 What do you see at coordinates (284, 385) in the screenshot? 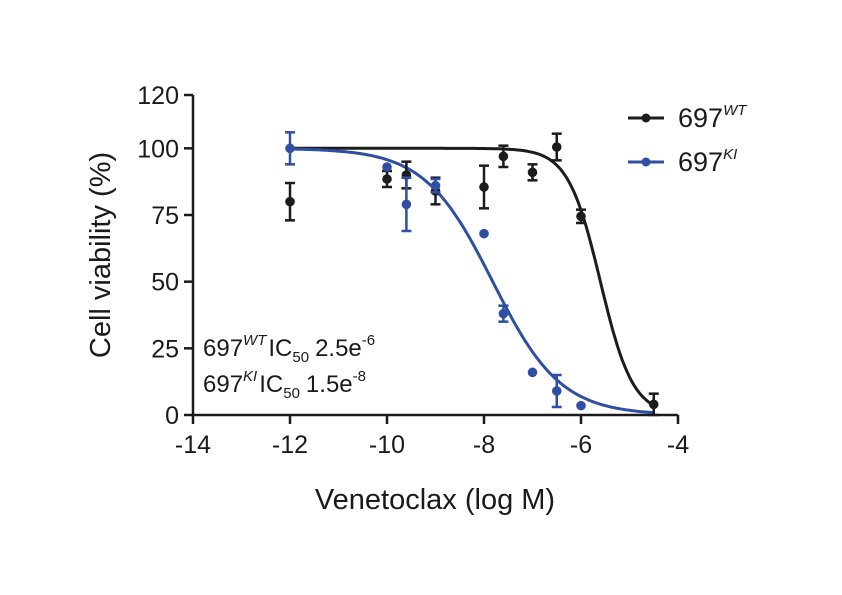
I see `ic50-annotation-ki: 697KIIC50 1.5e-8` at bounding box center [284, 385].